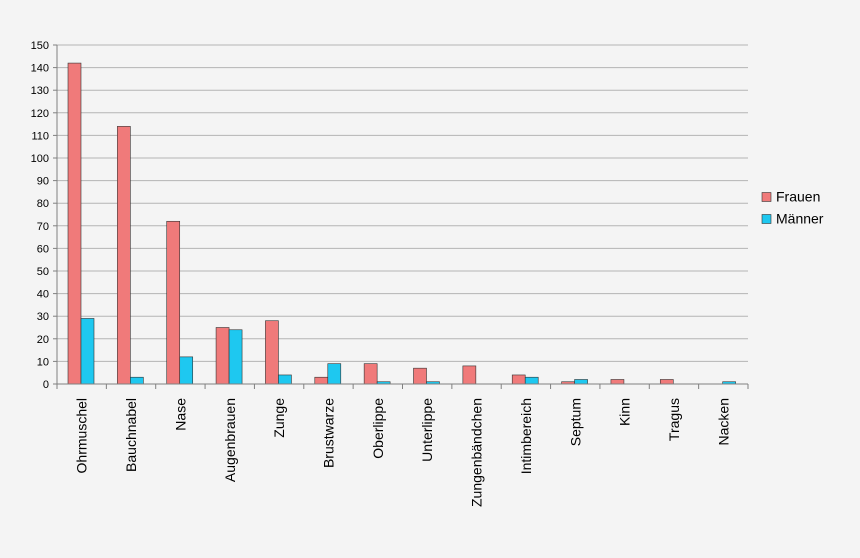 This screenshot has width=860, height=558. What do you see at coordinates (230, 440) in the screenshot?
I see `x-tick-label: Augenbrauen` at bounding box center [230, 440].